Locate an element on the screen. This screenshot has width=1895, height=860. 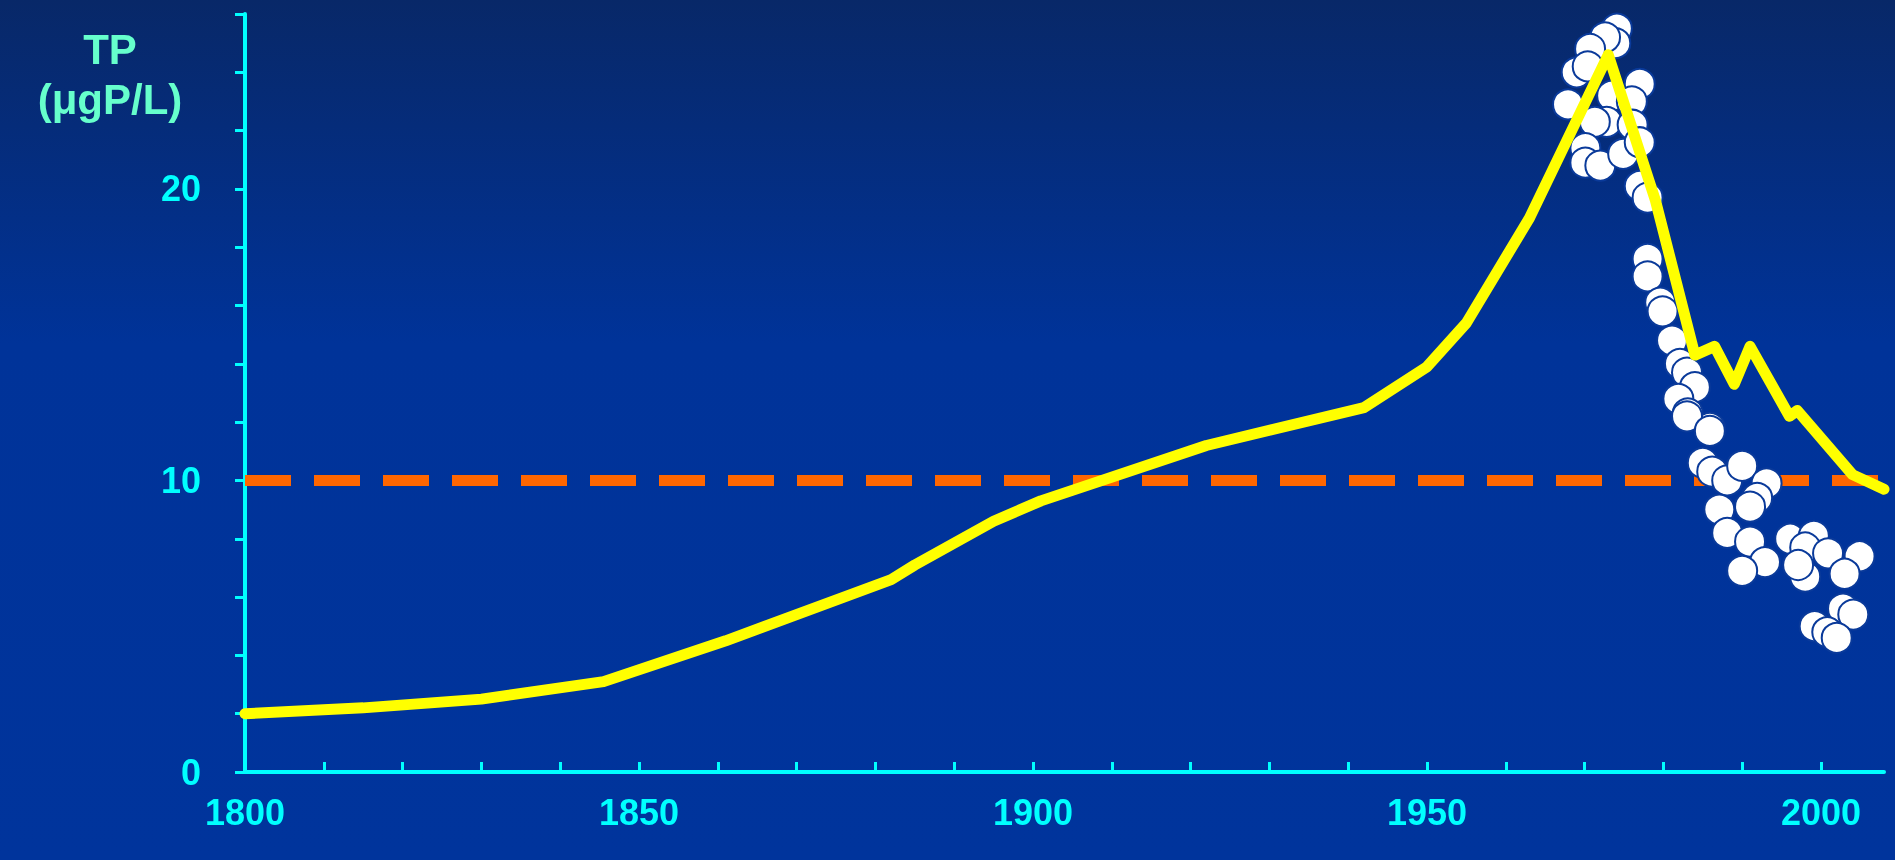
y-axis-title: TP (μgP/L) is located at coordinates (110, 74).